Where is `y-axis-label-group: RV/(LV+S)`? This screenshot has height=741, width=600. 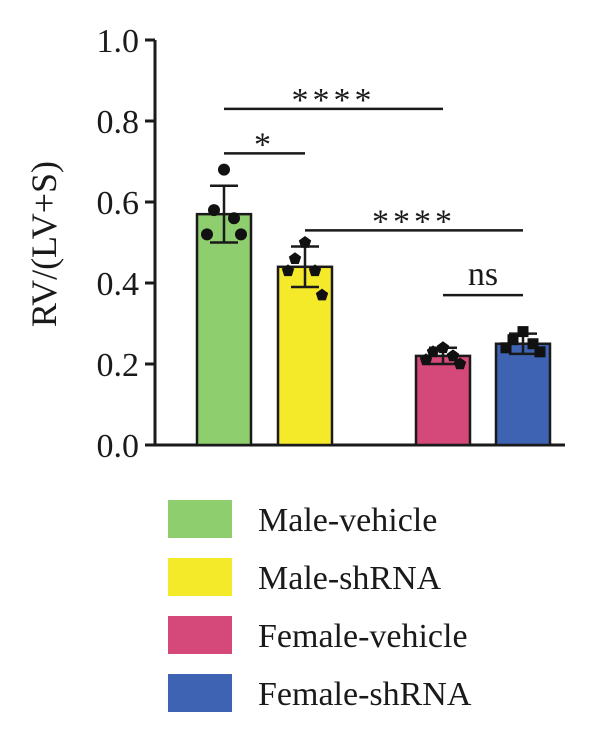
y-axis-label-group: RV/(LV+S) is located at coordinates (44, 244).